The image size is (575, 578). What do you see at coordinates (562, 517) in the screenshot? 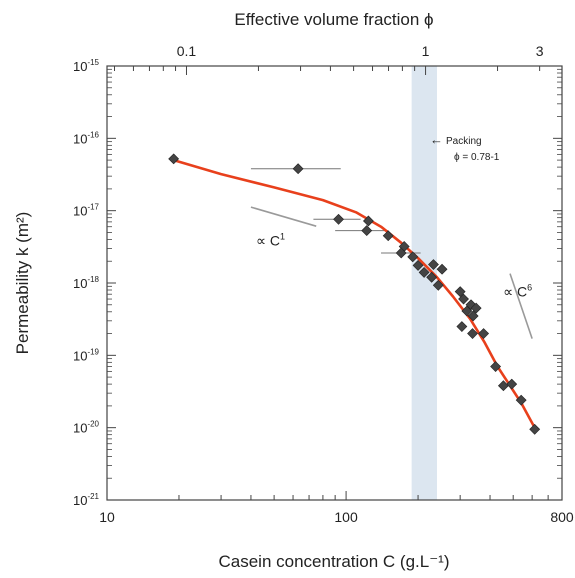
I see `x-tick-label: 800` at bounding box center [562, 517].